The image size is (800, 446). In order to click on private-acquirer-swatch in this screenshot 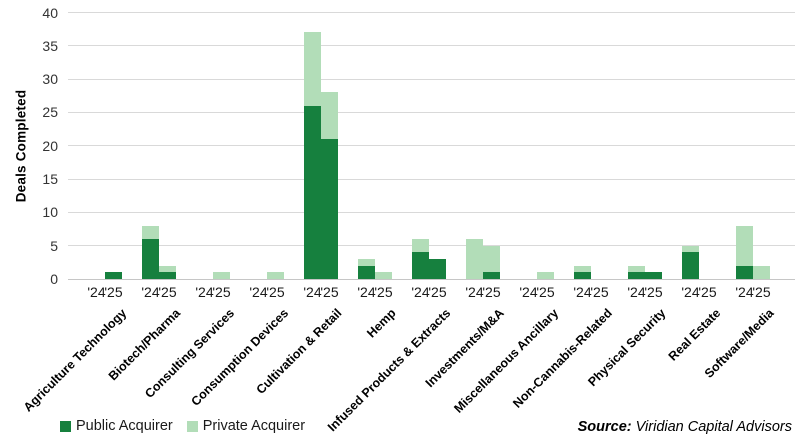, I will do `click(192, 426)`.